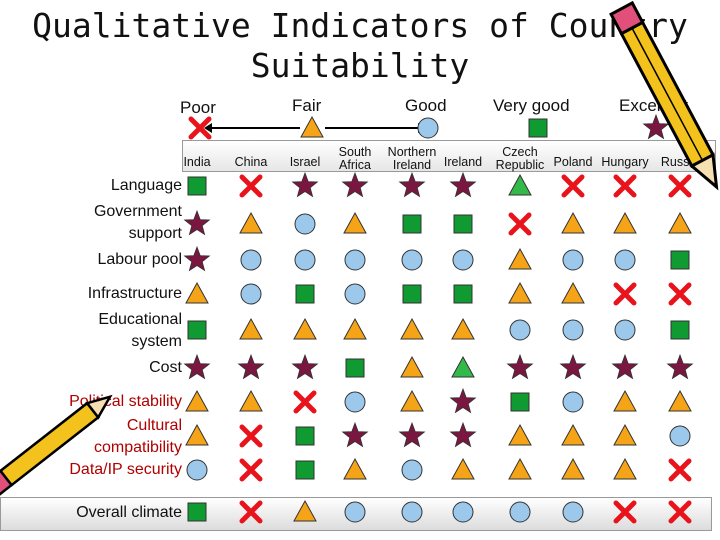  What do you see at coordinates (412, 165) in the screenshot?
I see `country-name-line: Ireland` at bounding box center [412, 165].